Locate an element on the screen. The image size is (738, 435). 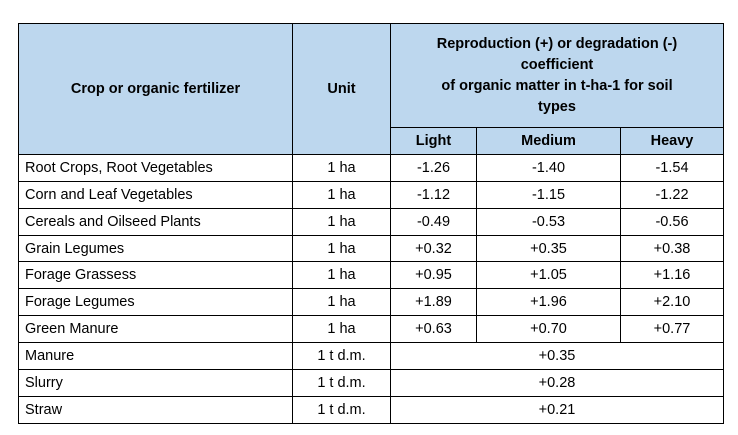
fertilizer-name: Slurry is located at coordinates (155, 383).